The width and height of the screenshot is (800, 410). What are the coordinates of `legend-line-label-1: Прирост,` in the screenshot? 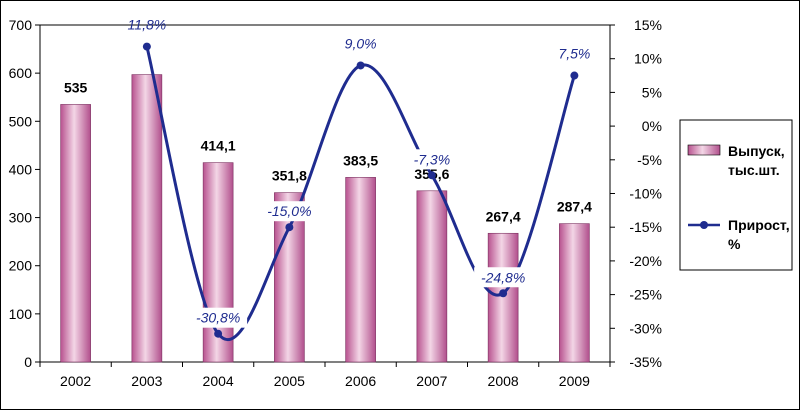 It's located at (759, 225).